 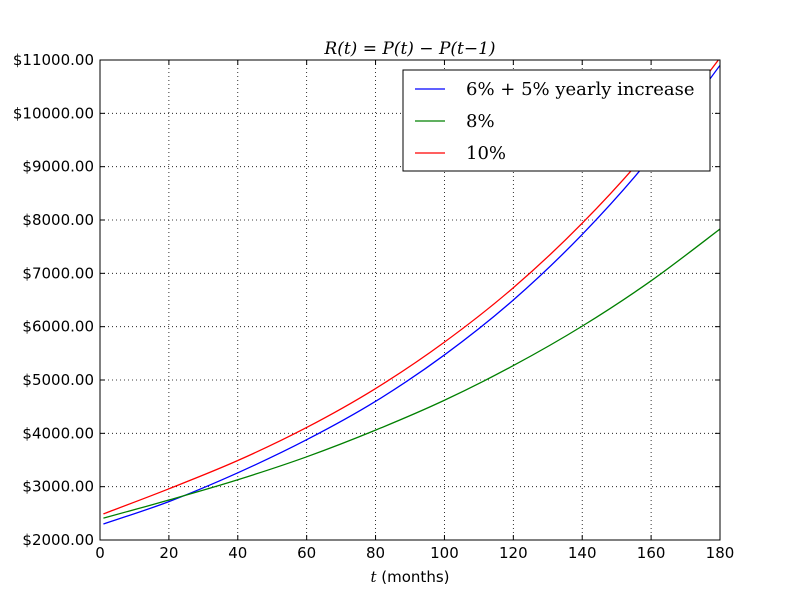 What do you see at coordinates (53, 113) in the screenshot?
I see `y-tick-label: $10000.00` at bounding box center [53, 113].